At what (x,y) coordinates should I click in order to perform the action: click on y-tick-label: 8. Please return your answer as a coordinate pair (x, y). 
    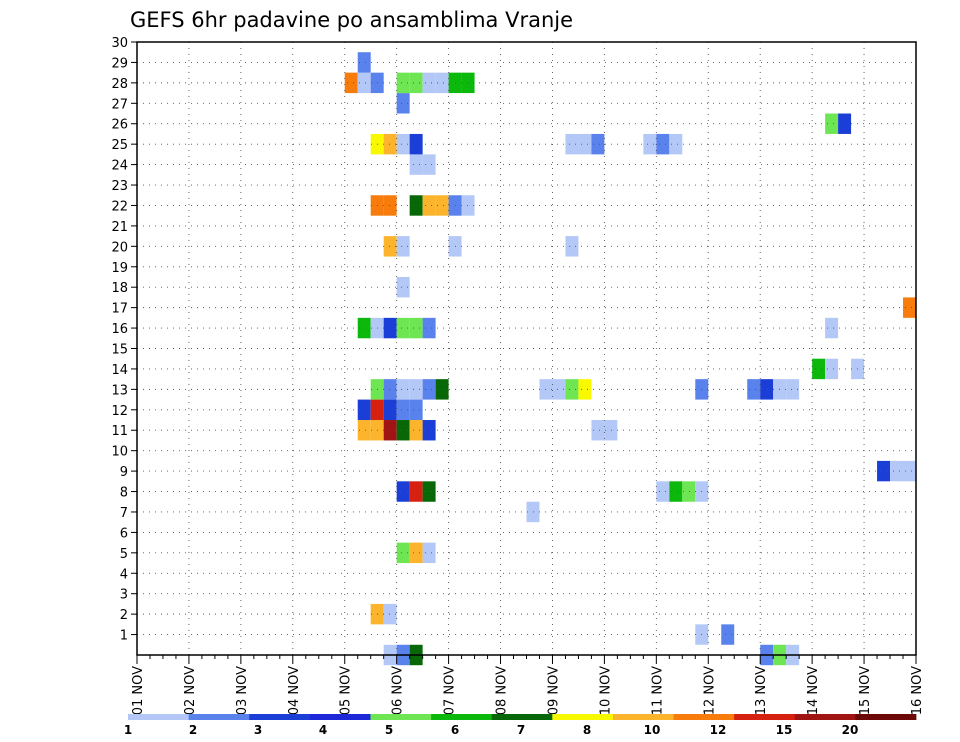
    Looking at the image, I should click on (124, 493).